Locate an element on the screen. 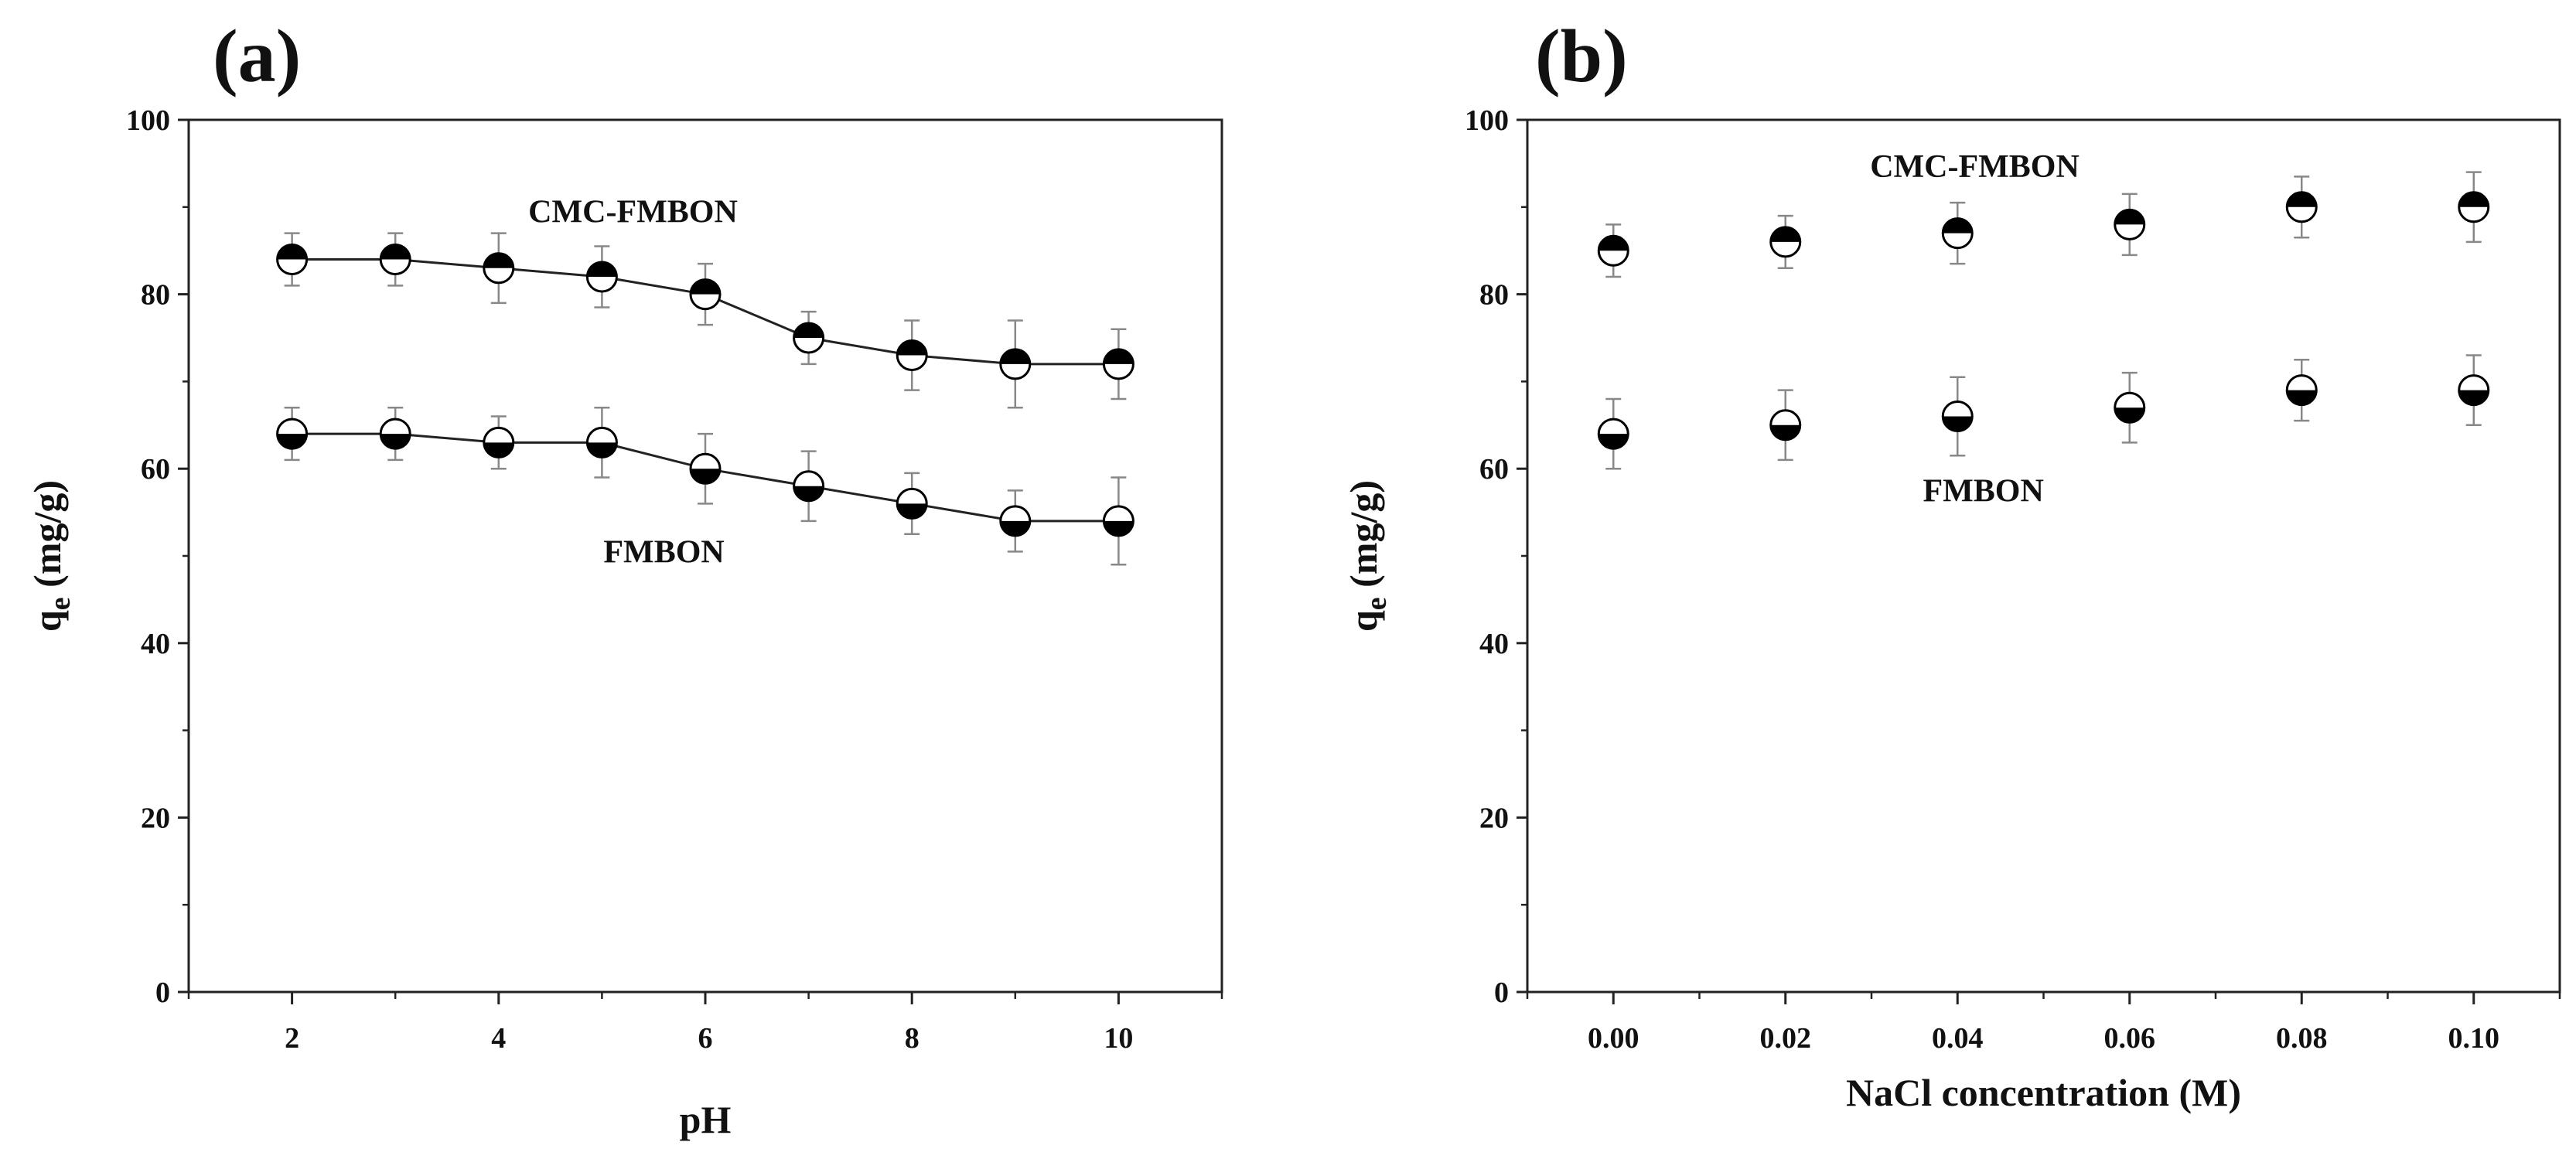 This screenshot has width=2576, height=1159. x-tick-label: 8 is located at coordinates (913, 1038).